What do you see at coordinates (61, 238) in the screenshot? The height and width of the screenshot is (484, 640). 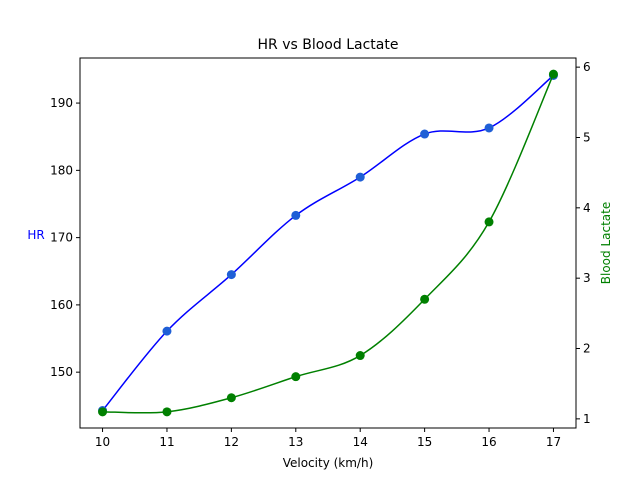 I see `left-y-tick-label: 170` at bounding box center [61, 238].